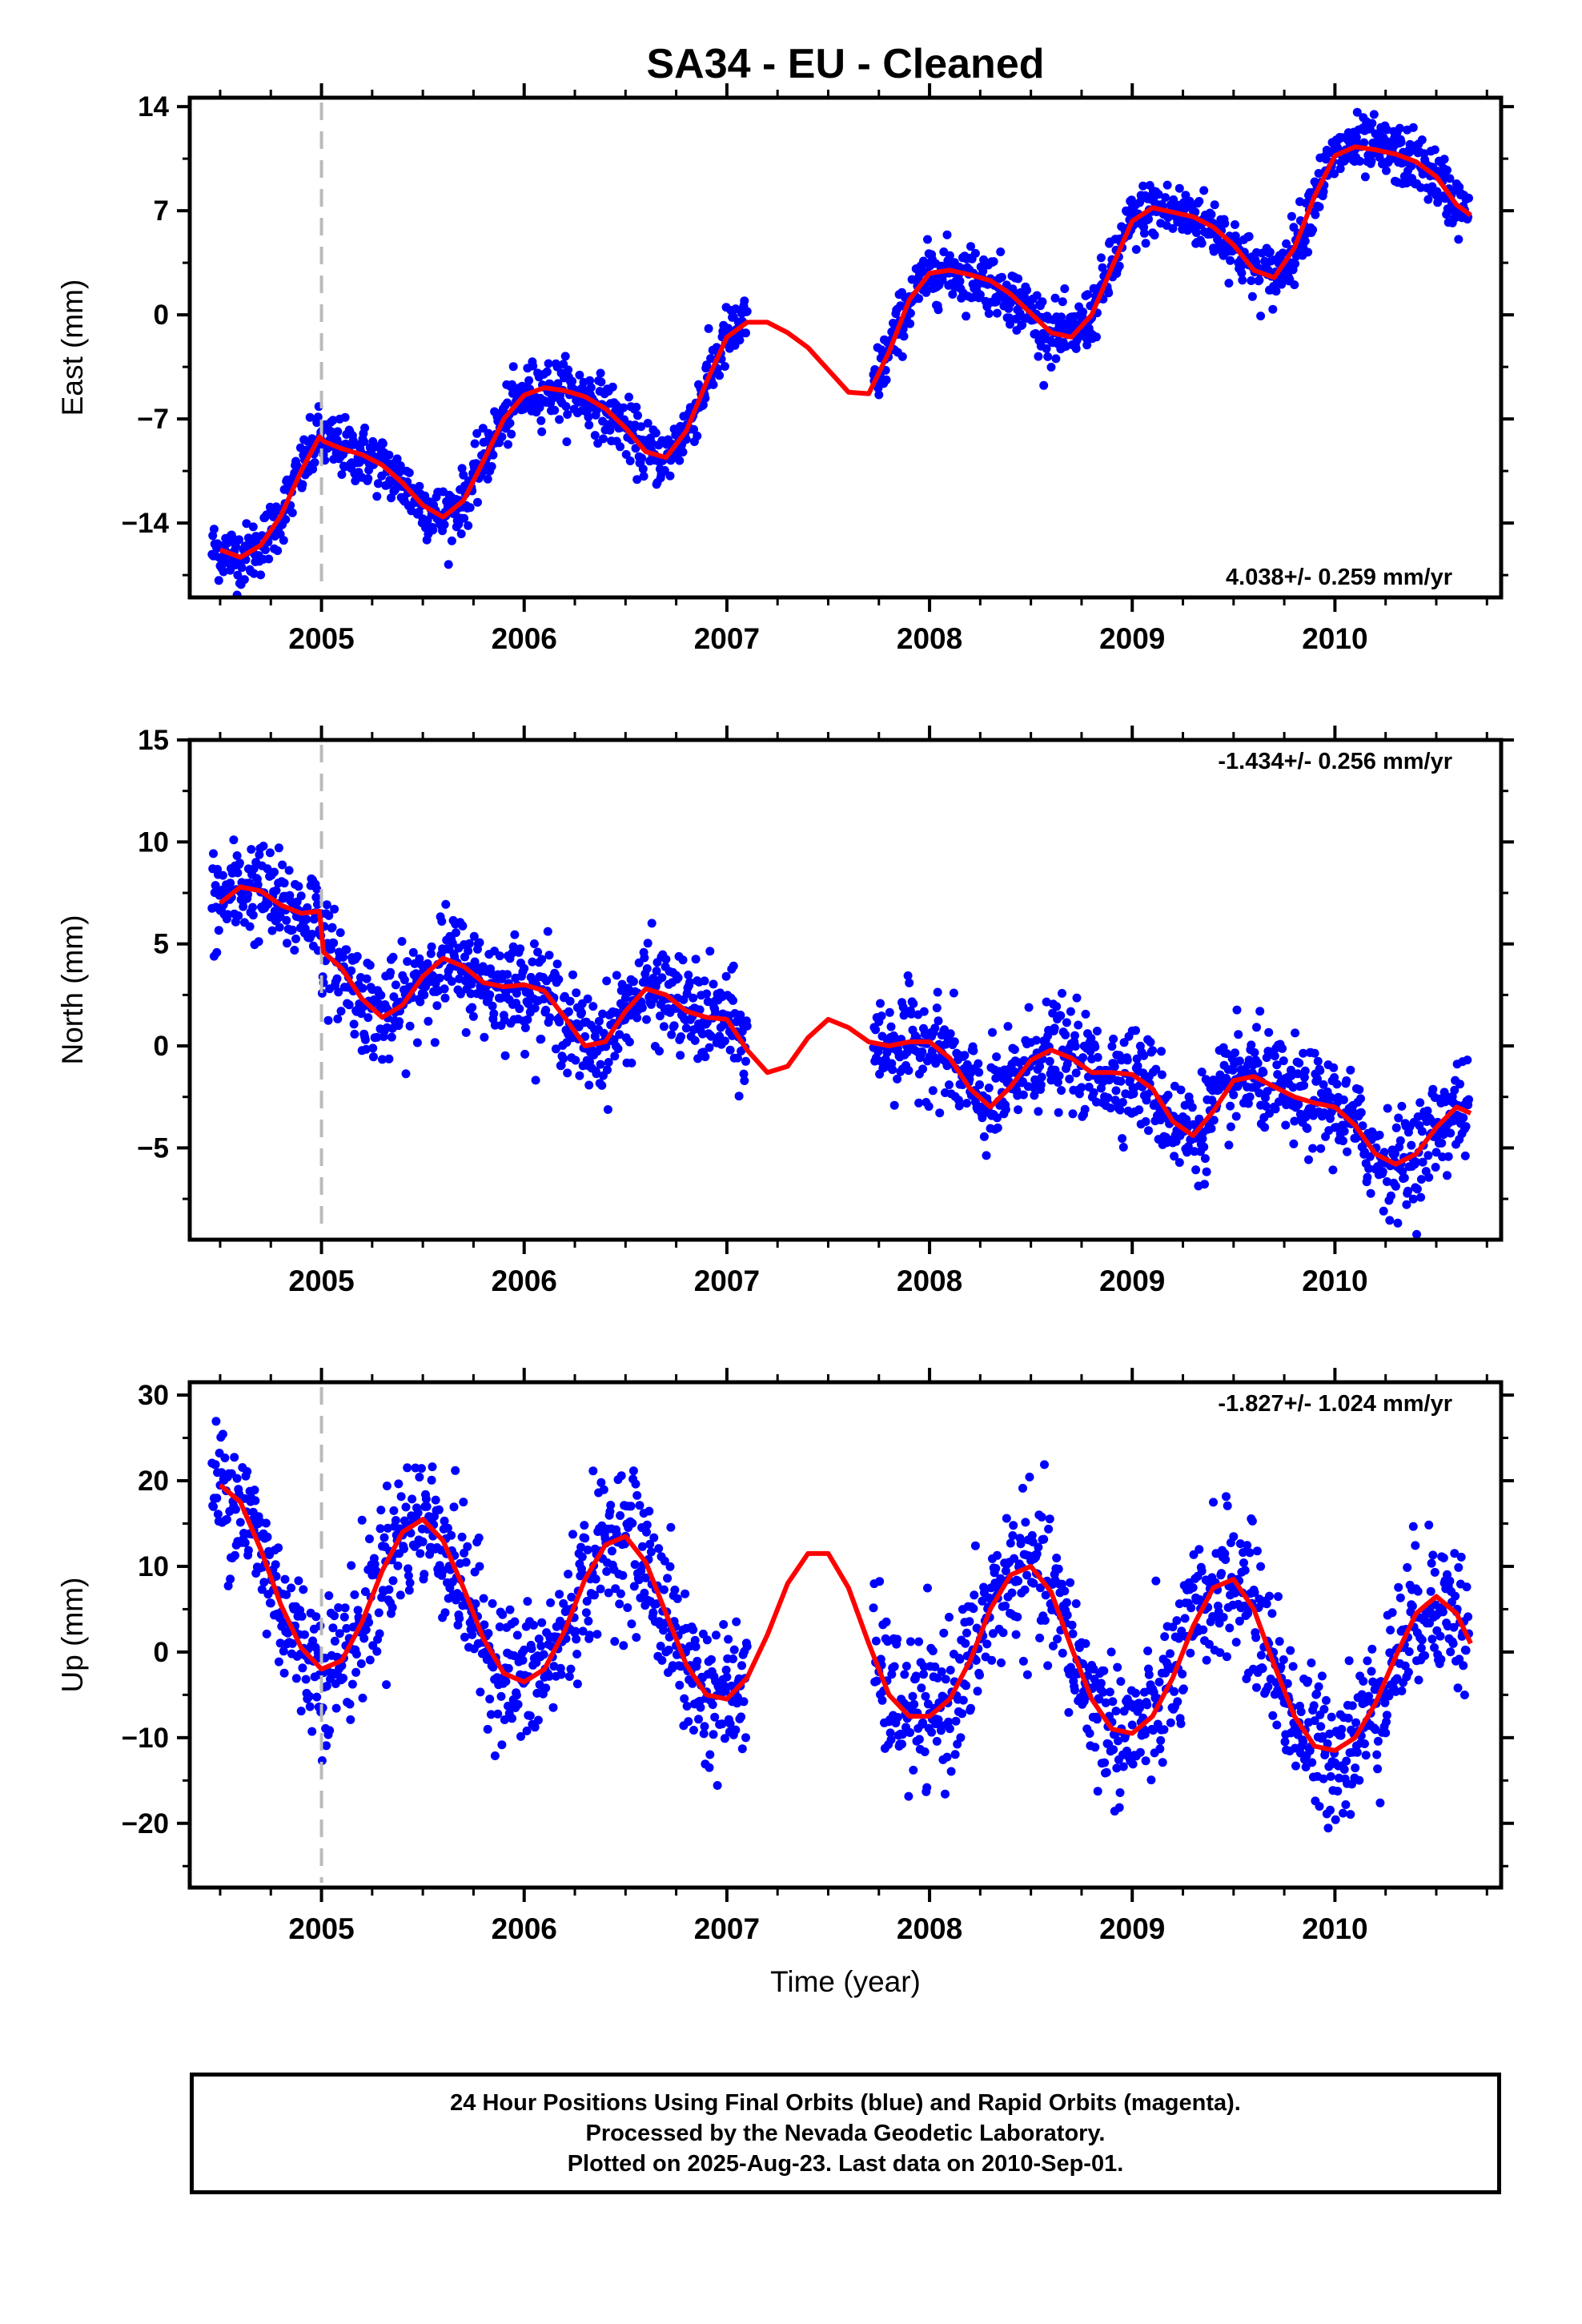 The height and width of the screenshot is (2324, 1582). What do you see at coordinates (727, 1281) in the screenshot?
I see `x-tick-label: 2007` at bounding box center [727, 1281].